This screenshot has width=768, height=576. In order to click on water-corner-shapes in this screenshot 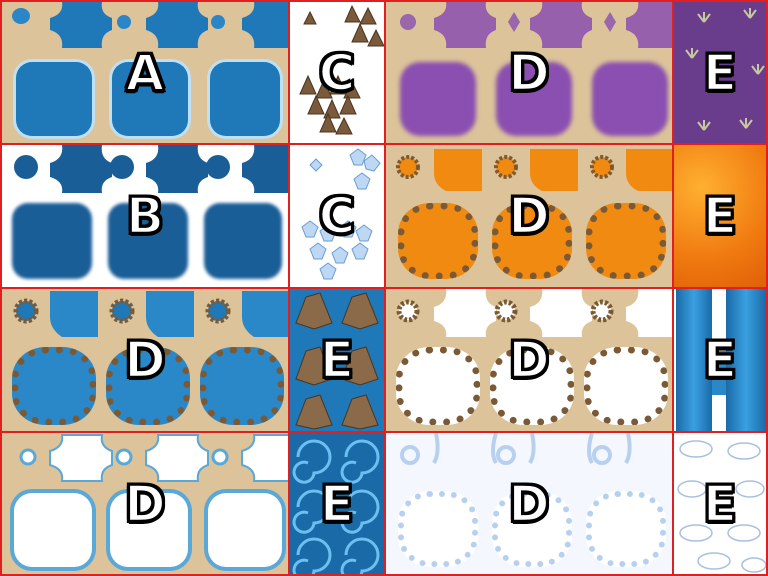, I will do `click(169, 25)`.